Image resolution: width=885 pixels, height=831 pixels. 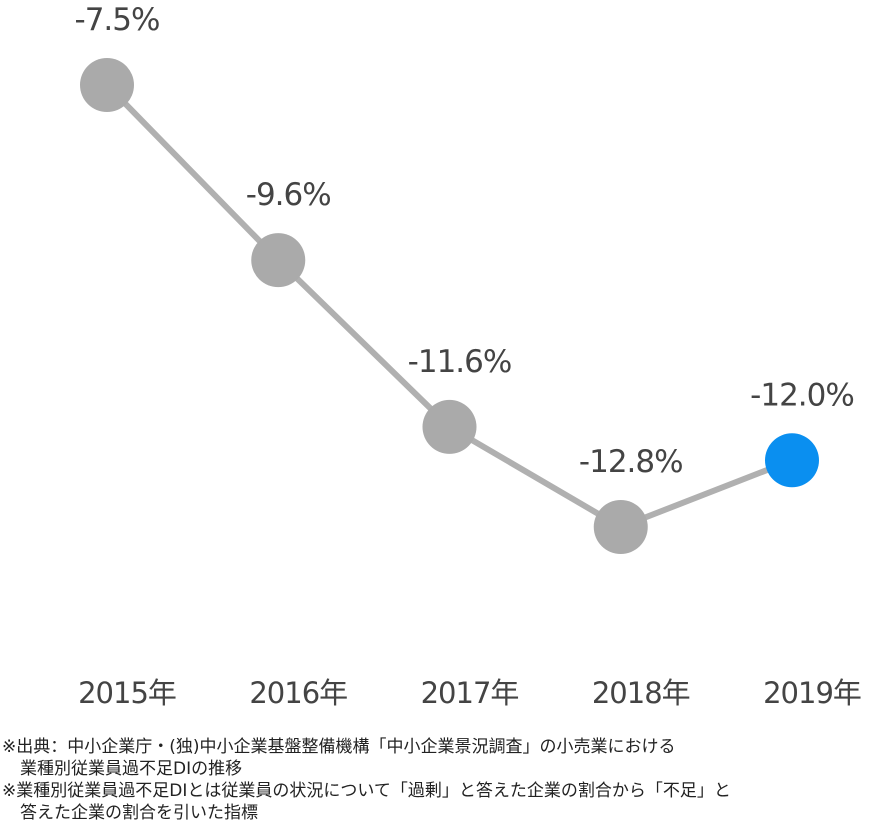 What do you see at coordinates (470, 693) in the screenshot?
I see `x-tick-label: 2017年` at bounding box center [470, 693].